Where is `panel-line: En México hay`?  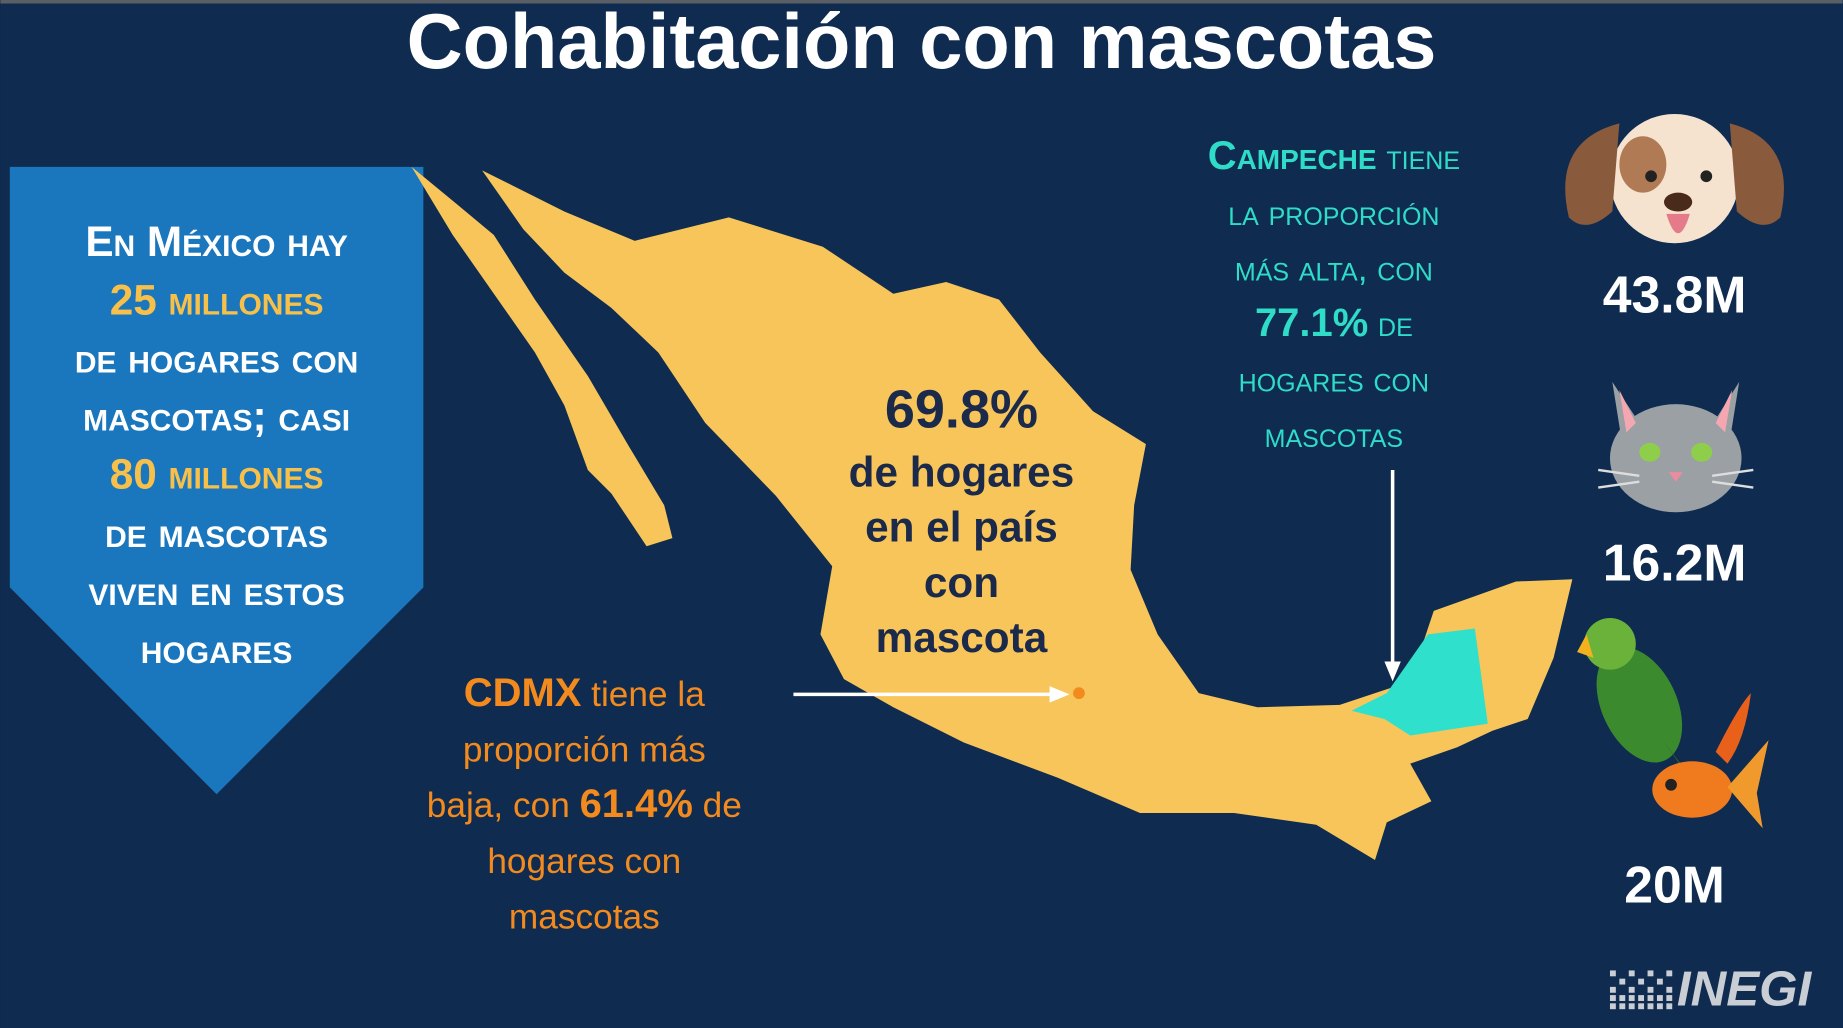
panel-line: En México hay is located at coordinates (216, 241).